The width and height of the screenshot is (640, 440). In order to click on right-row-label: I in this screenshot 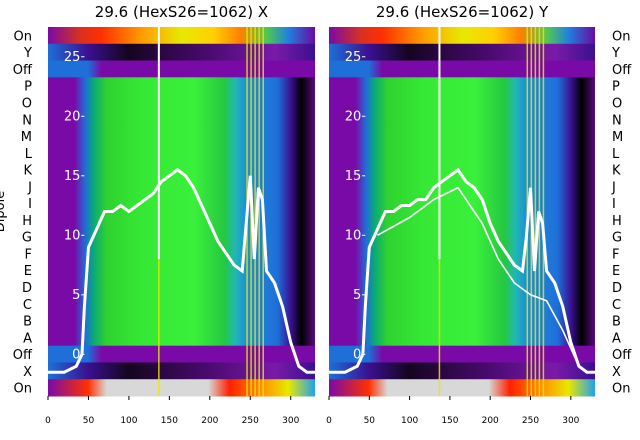, I will do `click(614, 204)`.